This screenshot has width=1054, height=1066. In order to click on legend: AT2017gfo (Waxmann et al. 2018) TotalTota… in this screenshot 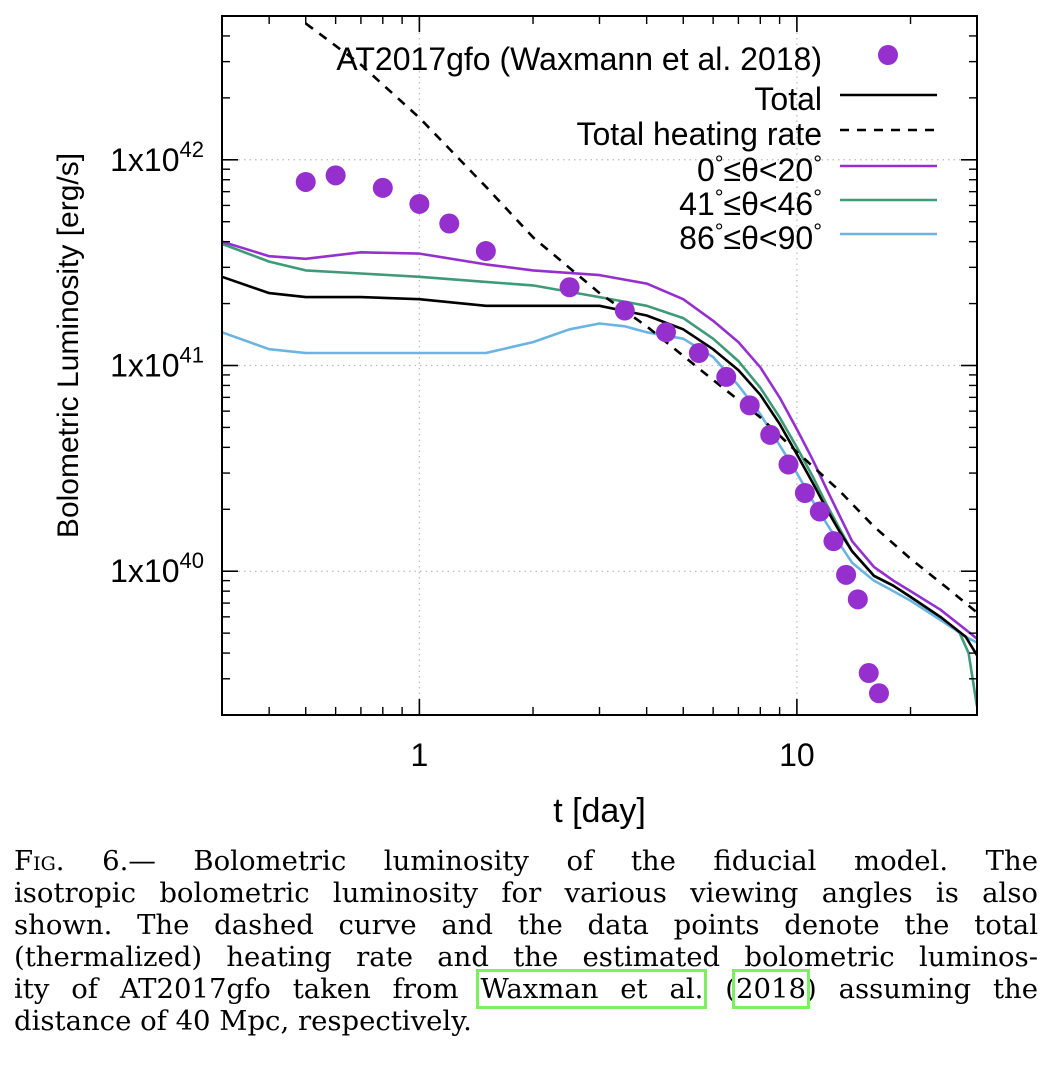, I will do `click(636, 148)`.